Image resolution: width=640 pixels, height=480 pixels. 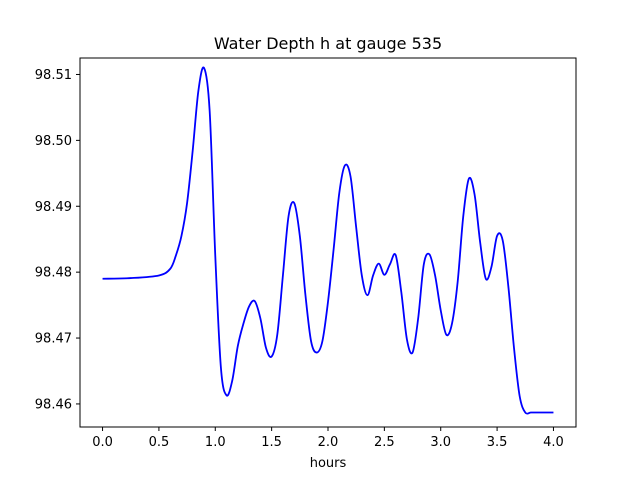 What do you see at coordinates (553, 442) in the screenshot?
I see `x-tick-label: 4.0` at bounding box center [553, 442].